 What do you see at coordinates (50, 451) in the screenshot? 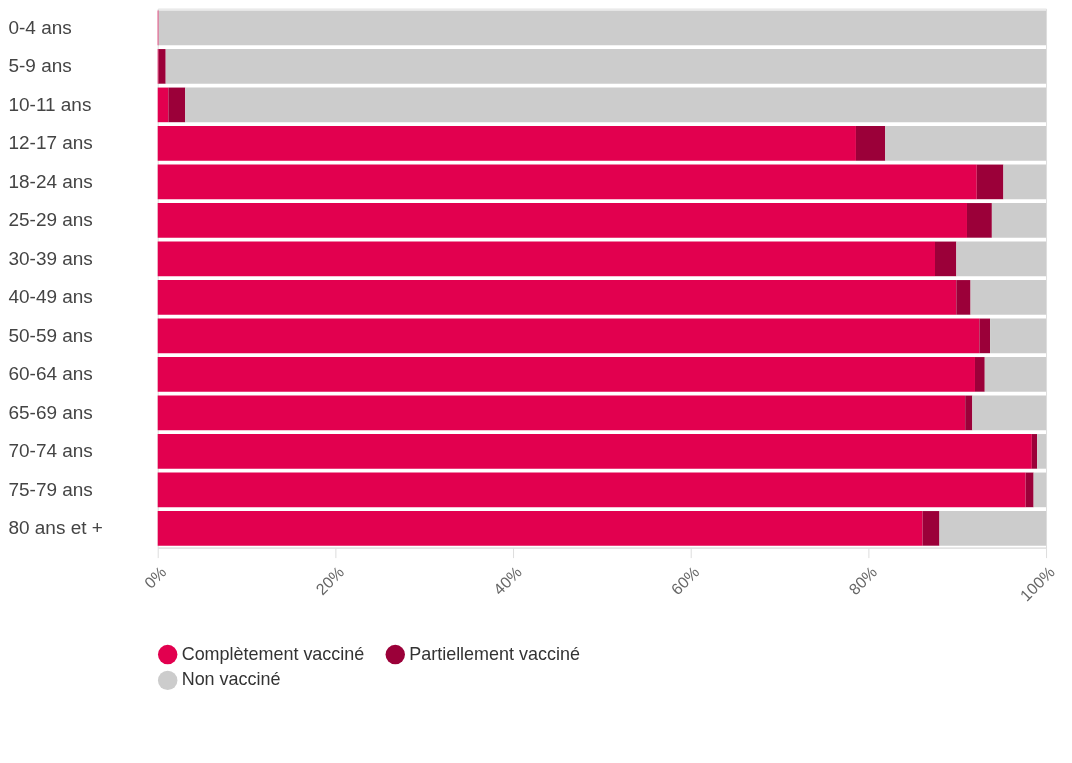
I see `y-tick-label: 70-74 ans` at bounding box center [50, 451].